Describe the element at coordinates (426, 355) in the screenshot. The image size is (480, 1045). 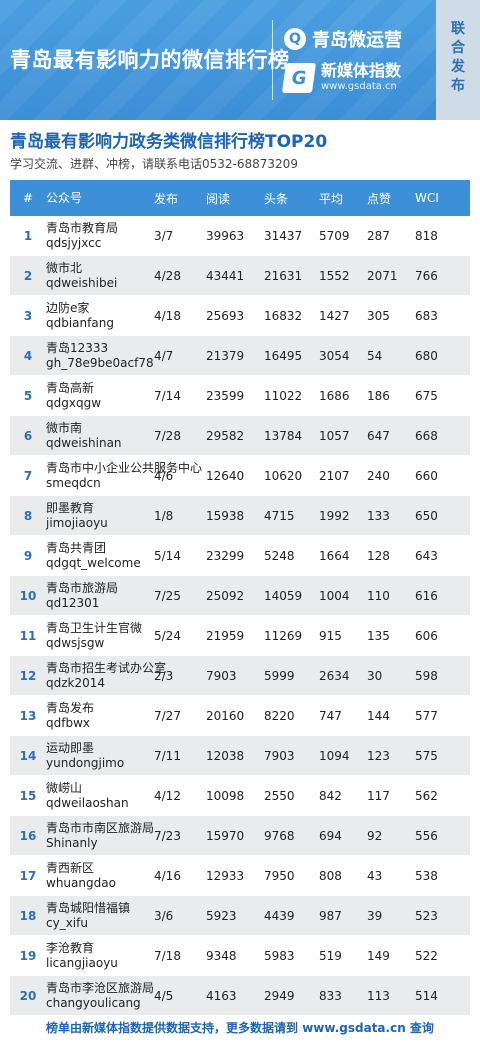
I see `wci-cell: 680` at that location.